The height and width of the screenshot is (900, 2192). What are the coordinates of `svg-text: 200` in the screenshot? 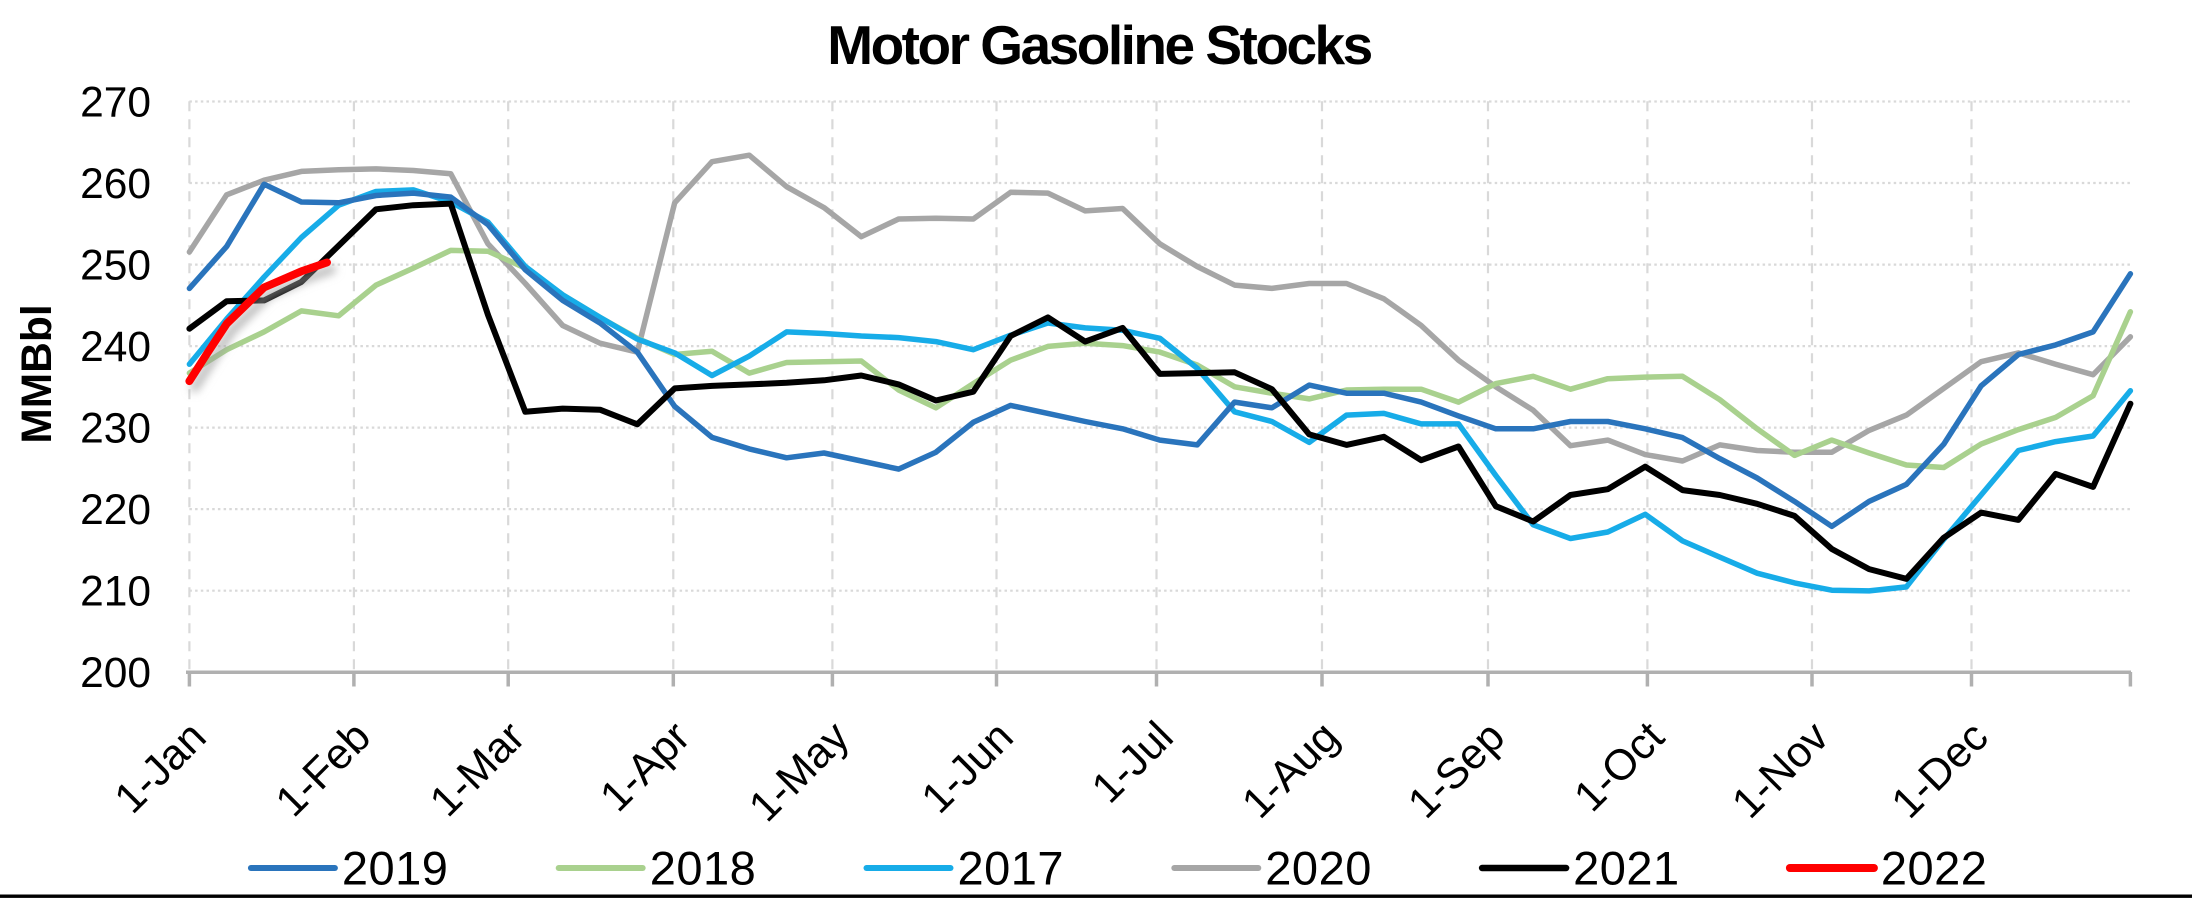 It's located at (115, 673).